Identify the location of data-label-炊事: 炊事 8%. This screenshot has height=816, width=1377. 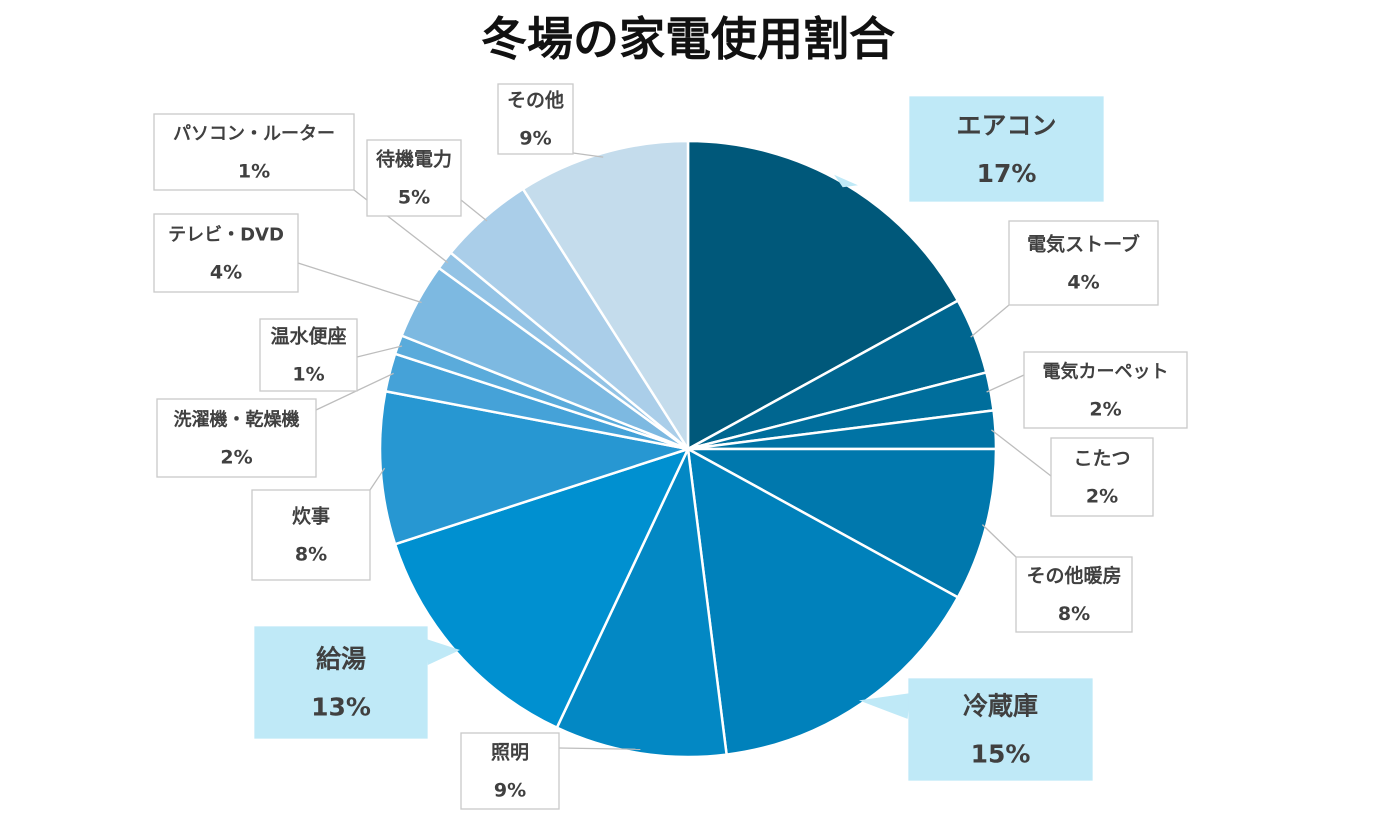
(311, 535).